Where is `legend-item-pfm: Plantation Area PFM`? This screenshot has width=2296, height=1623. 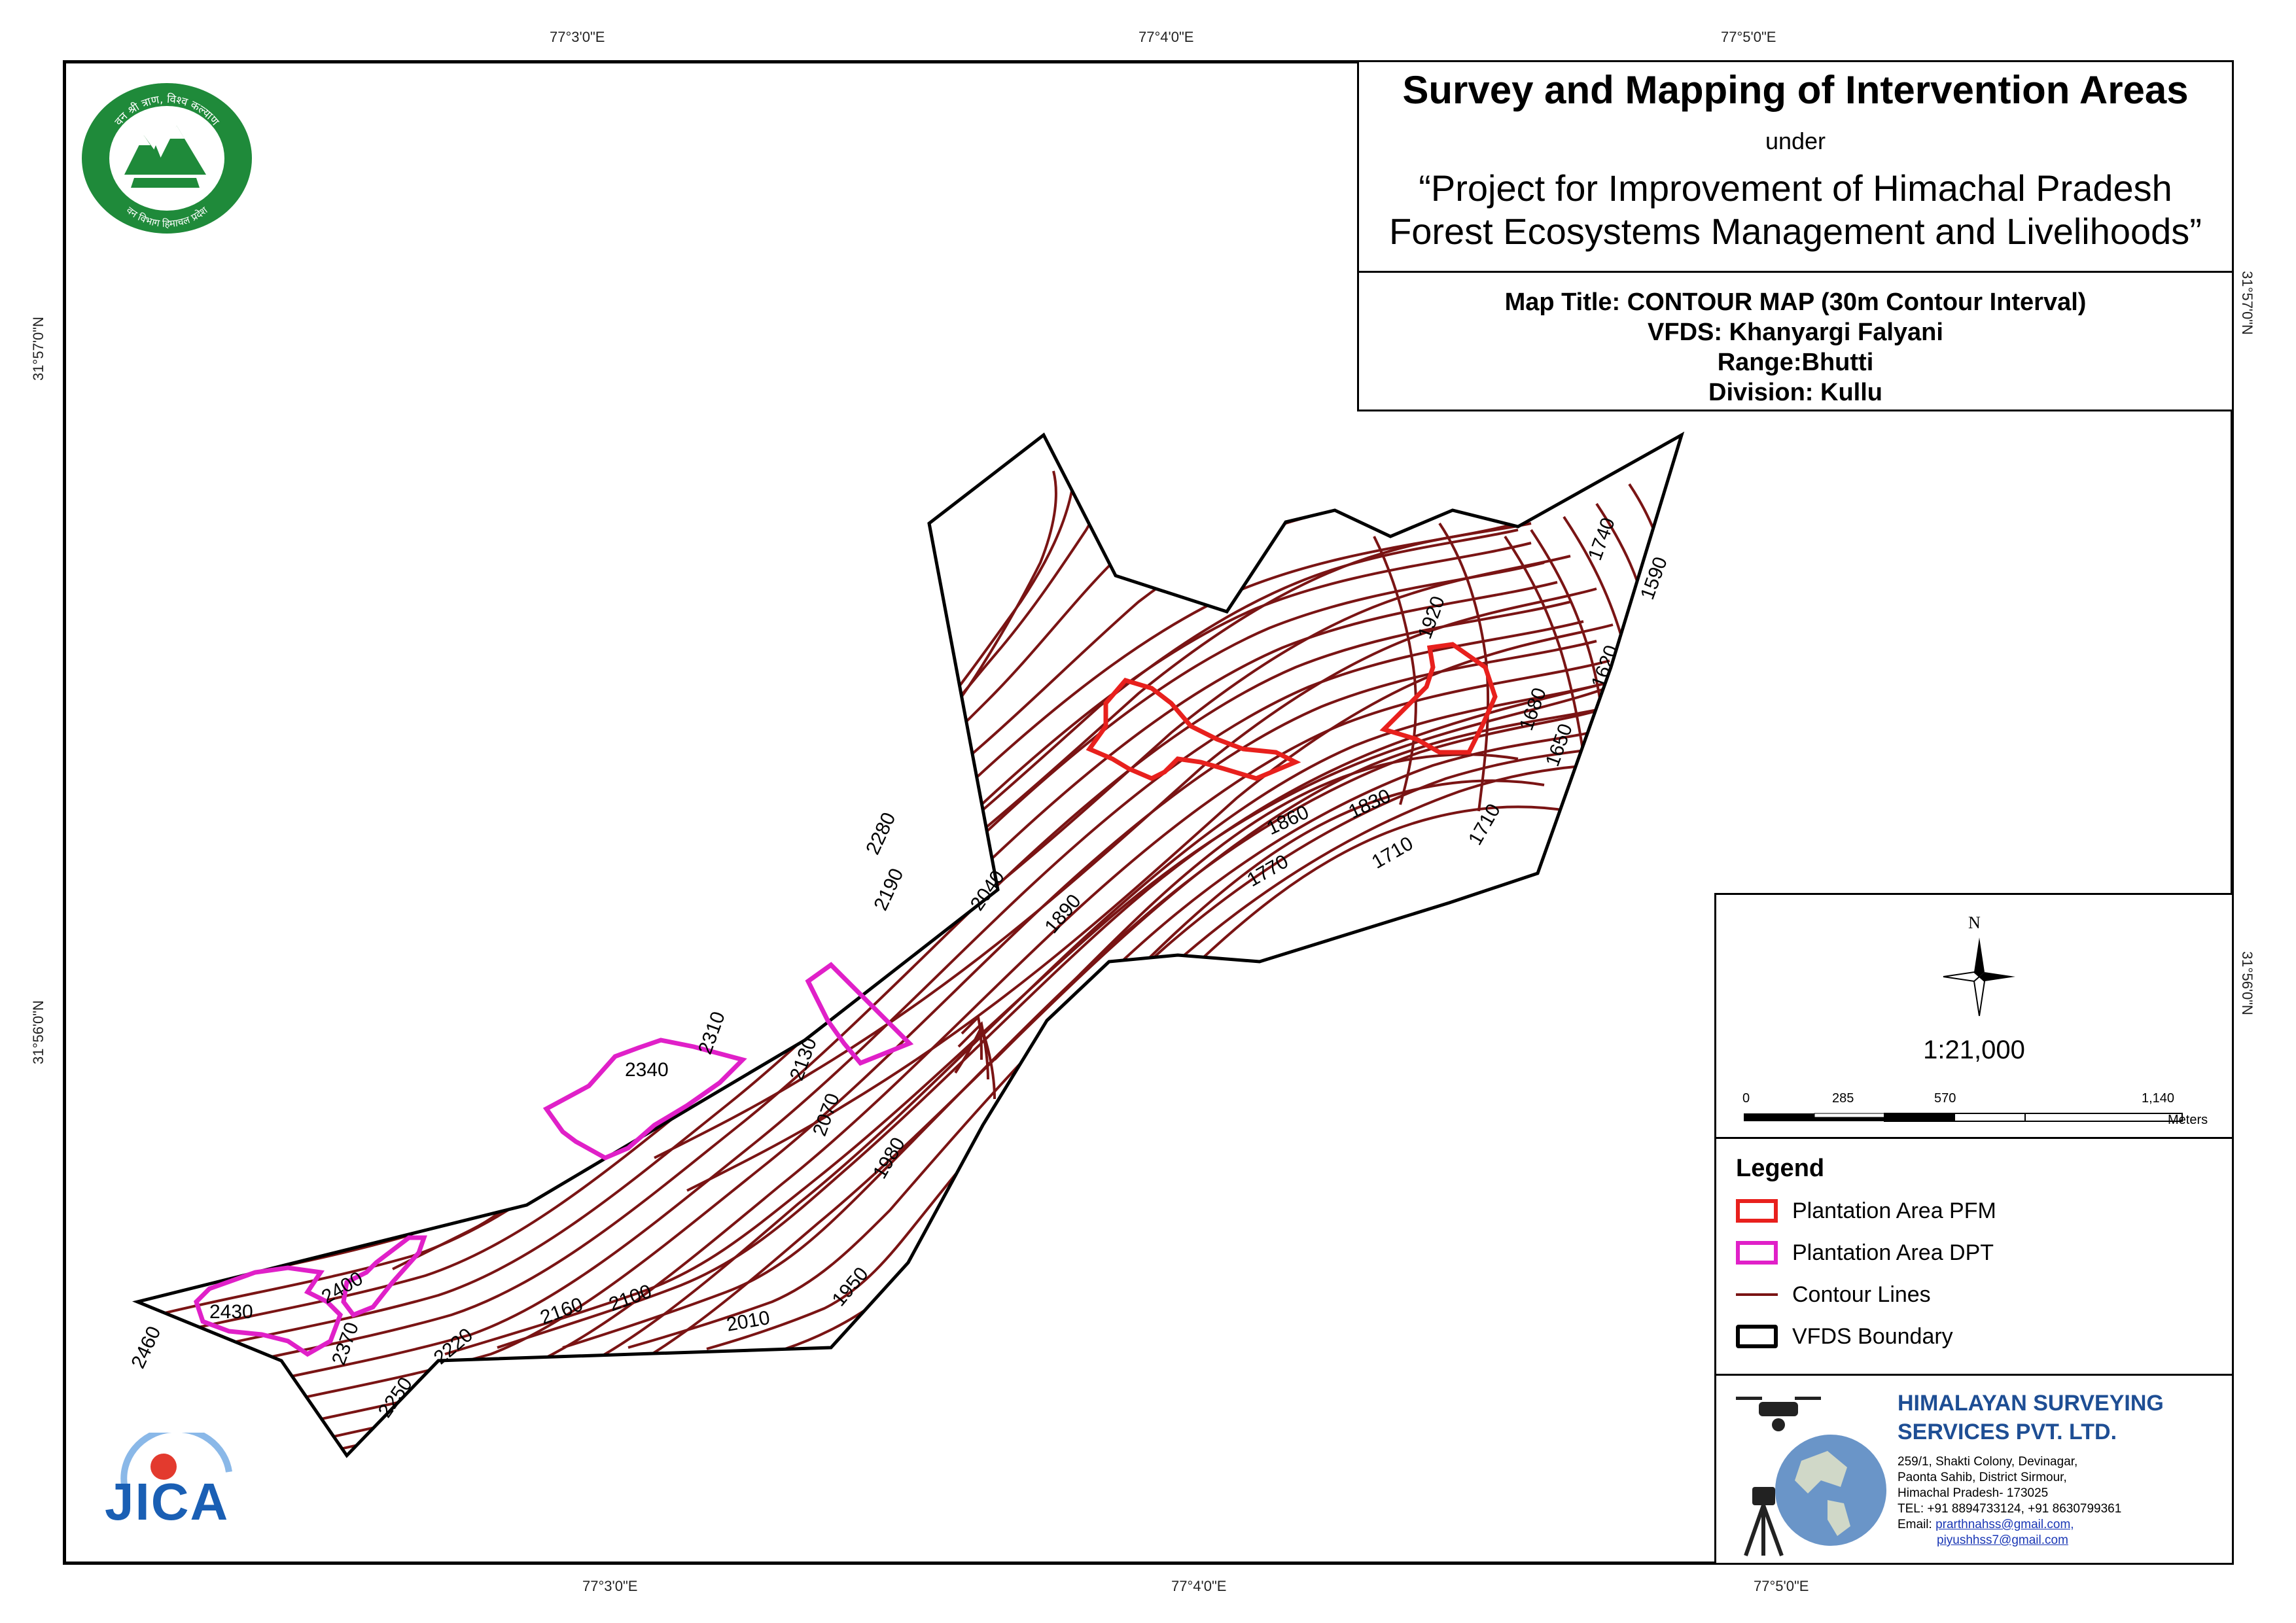 legend-item-pfm: Plantation Area PFM is located at coordinates (1866, 1211).